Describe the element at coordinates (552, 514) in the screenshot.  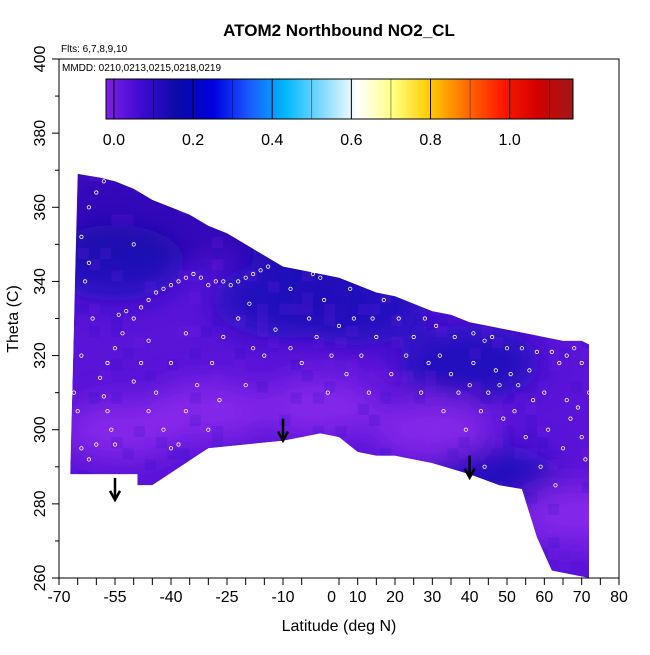
I see `field-bright-zone` at that location.